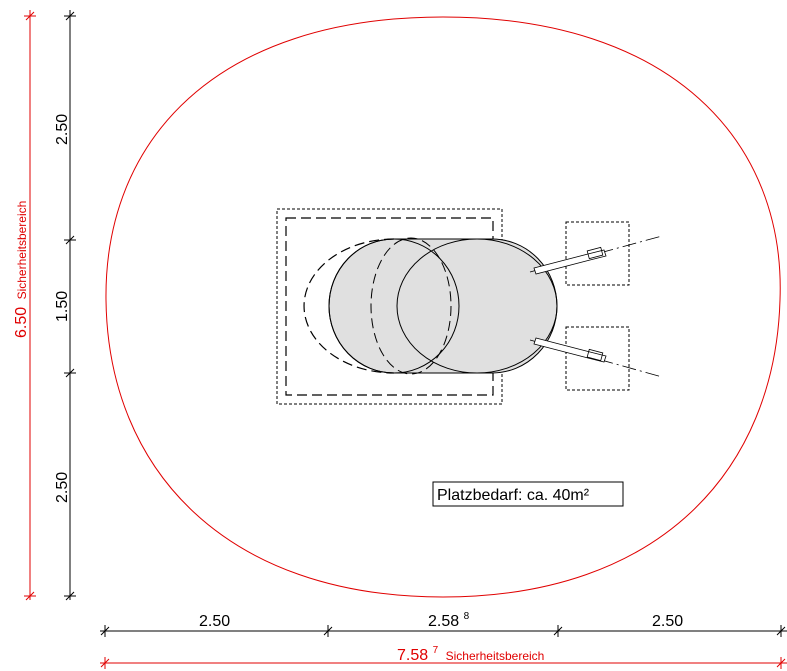 This screenshot has height=671, width=787. I want to click on svg-text: 6.50 Sicherheitsbereich, so click(21, 269).